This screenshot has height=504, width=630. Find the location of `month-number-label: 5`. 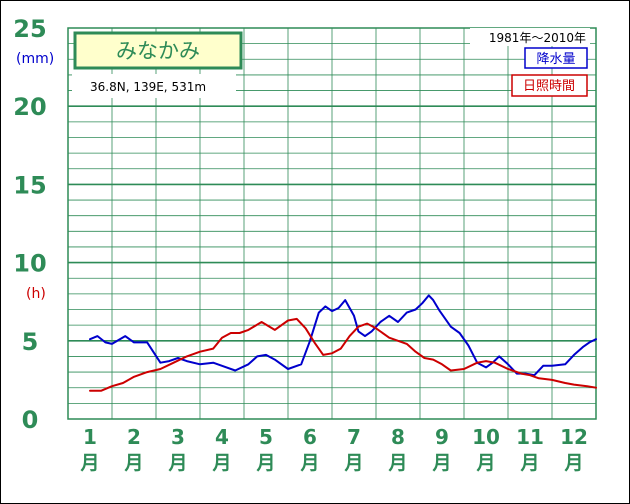

month-number-label: 5 is located at coordinates (266, 437).